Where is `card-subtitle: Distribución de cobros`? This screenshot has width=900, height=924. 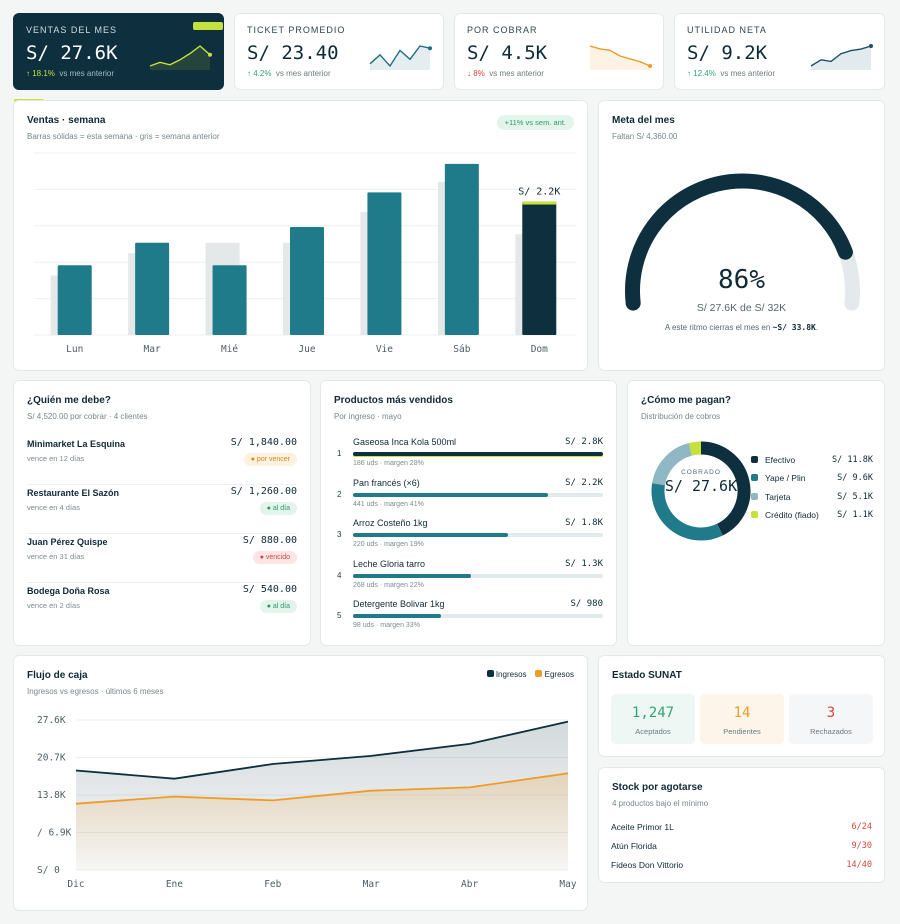
card-subtitle: Distribución de cobros is located at coordinates (681, 416).